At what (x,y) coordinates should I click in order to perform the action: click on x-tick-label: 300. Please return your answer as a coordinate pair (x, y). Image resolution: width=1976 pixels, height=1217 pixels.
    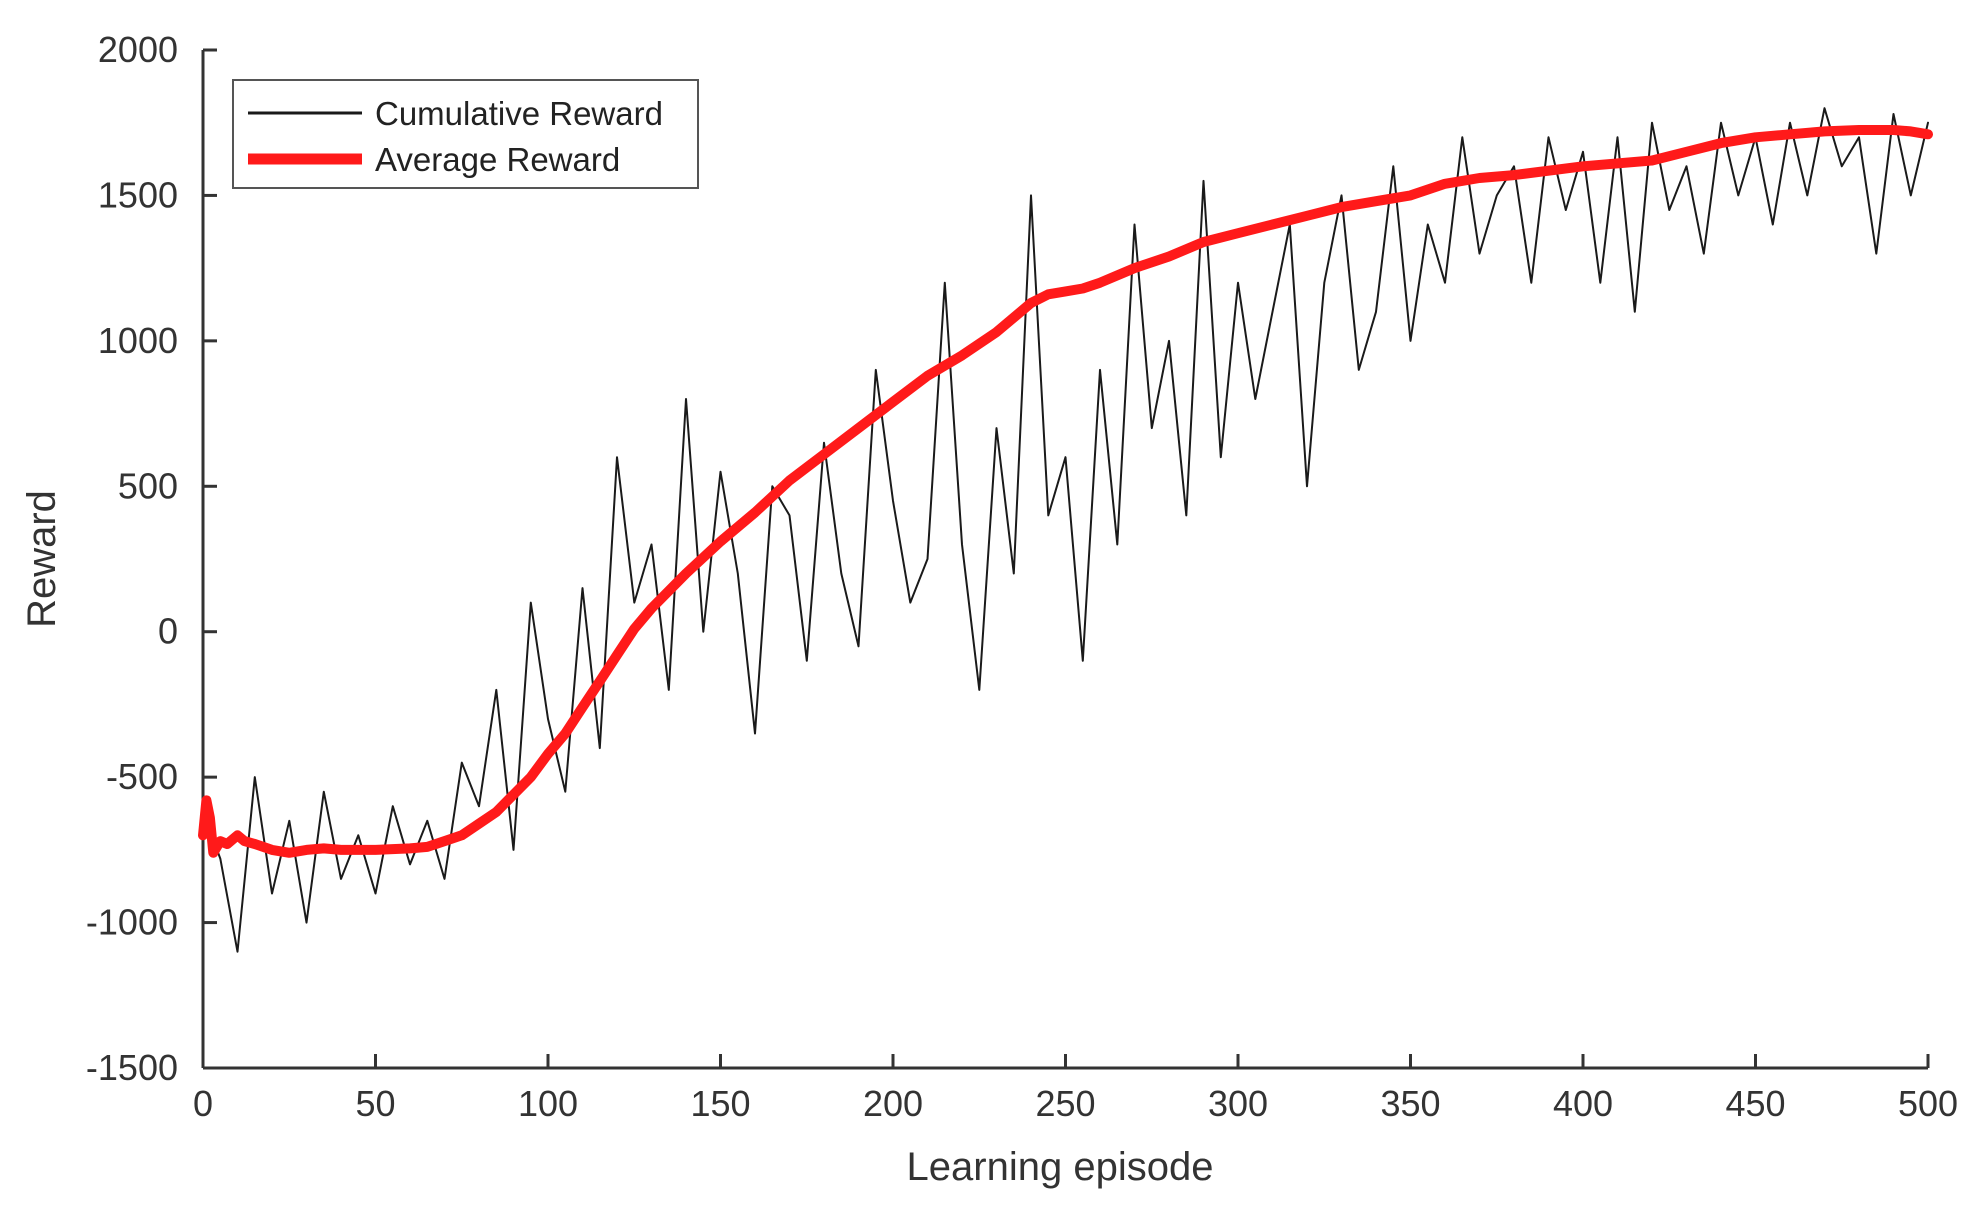
    Looking at the image, I should click on (1238, 1103).